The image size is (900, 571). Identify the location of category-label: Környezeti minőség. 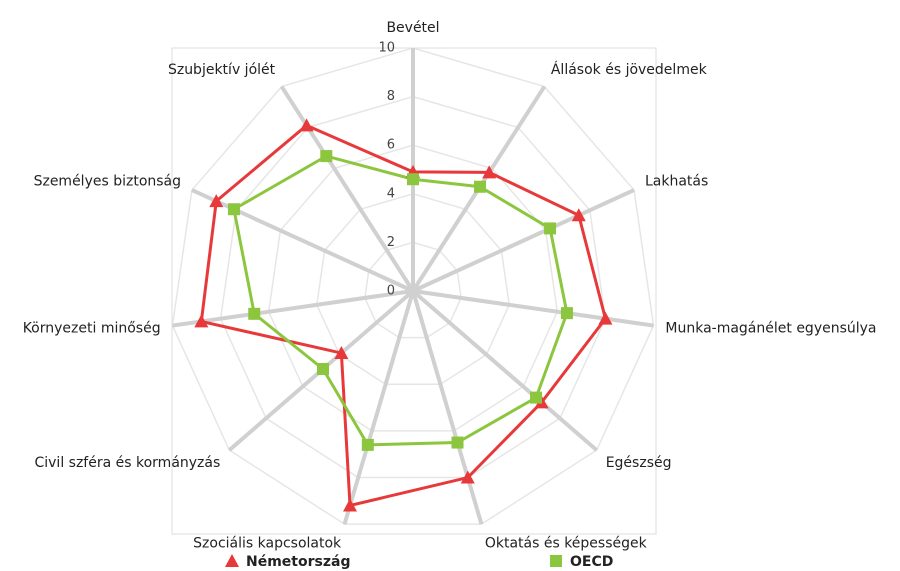
(92, 328).